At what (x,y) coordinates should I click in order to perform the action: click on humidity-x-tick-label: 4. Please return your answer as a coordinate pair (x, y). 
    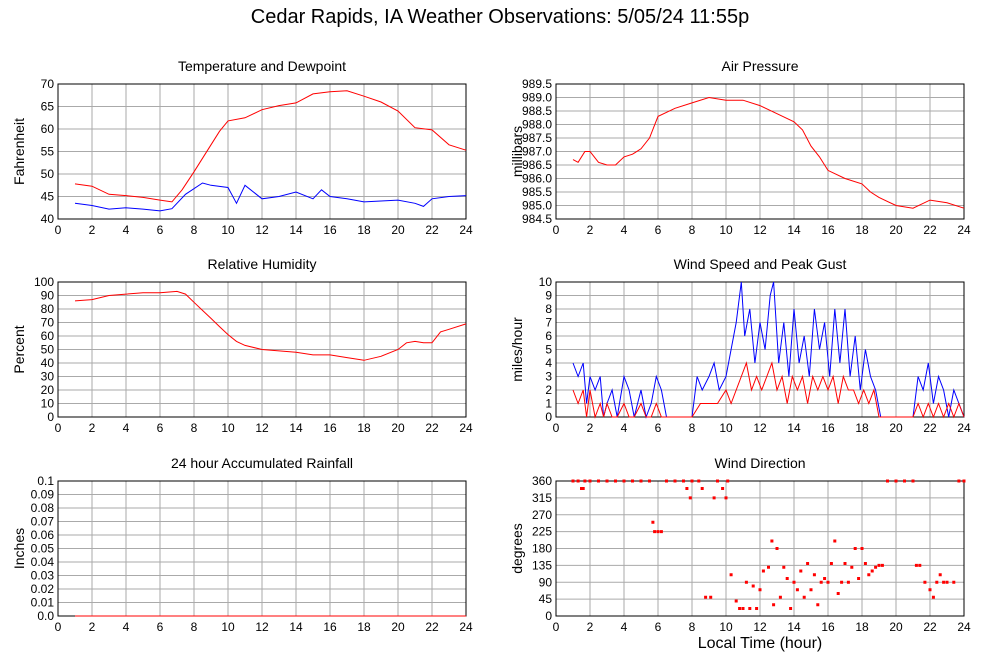
    Looking at the image, I should click on (126, 428).